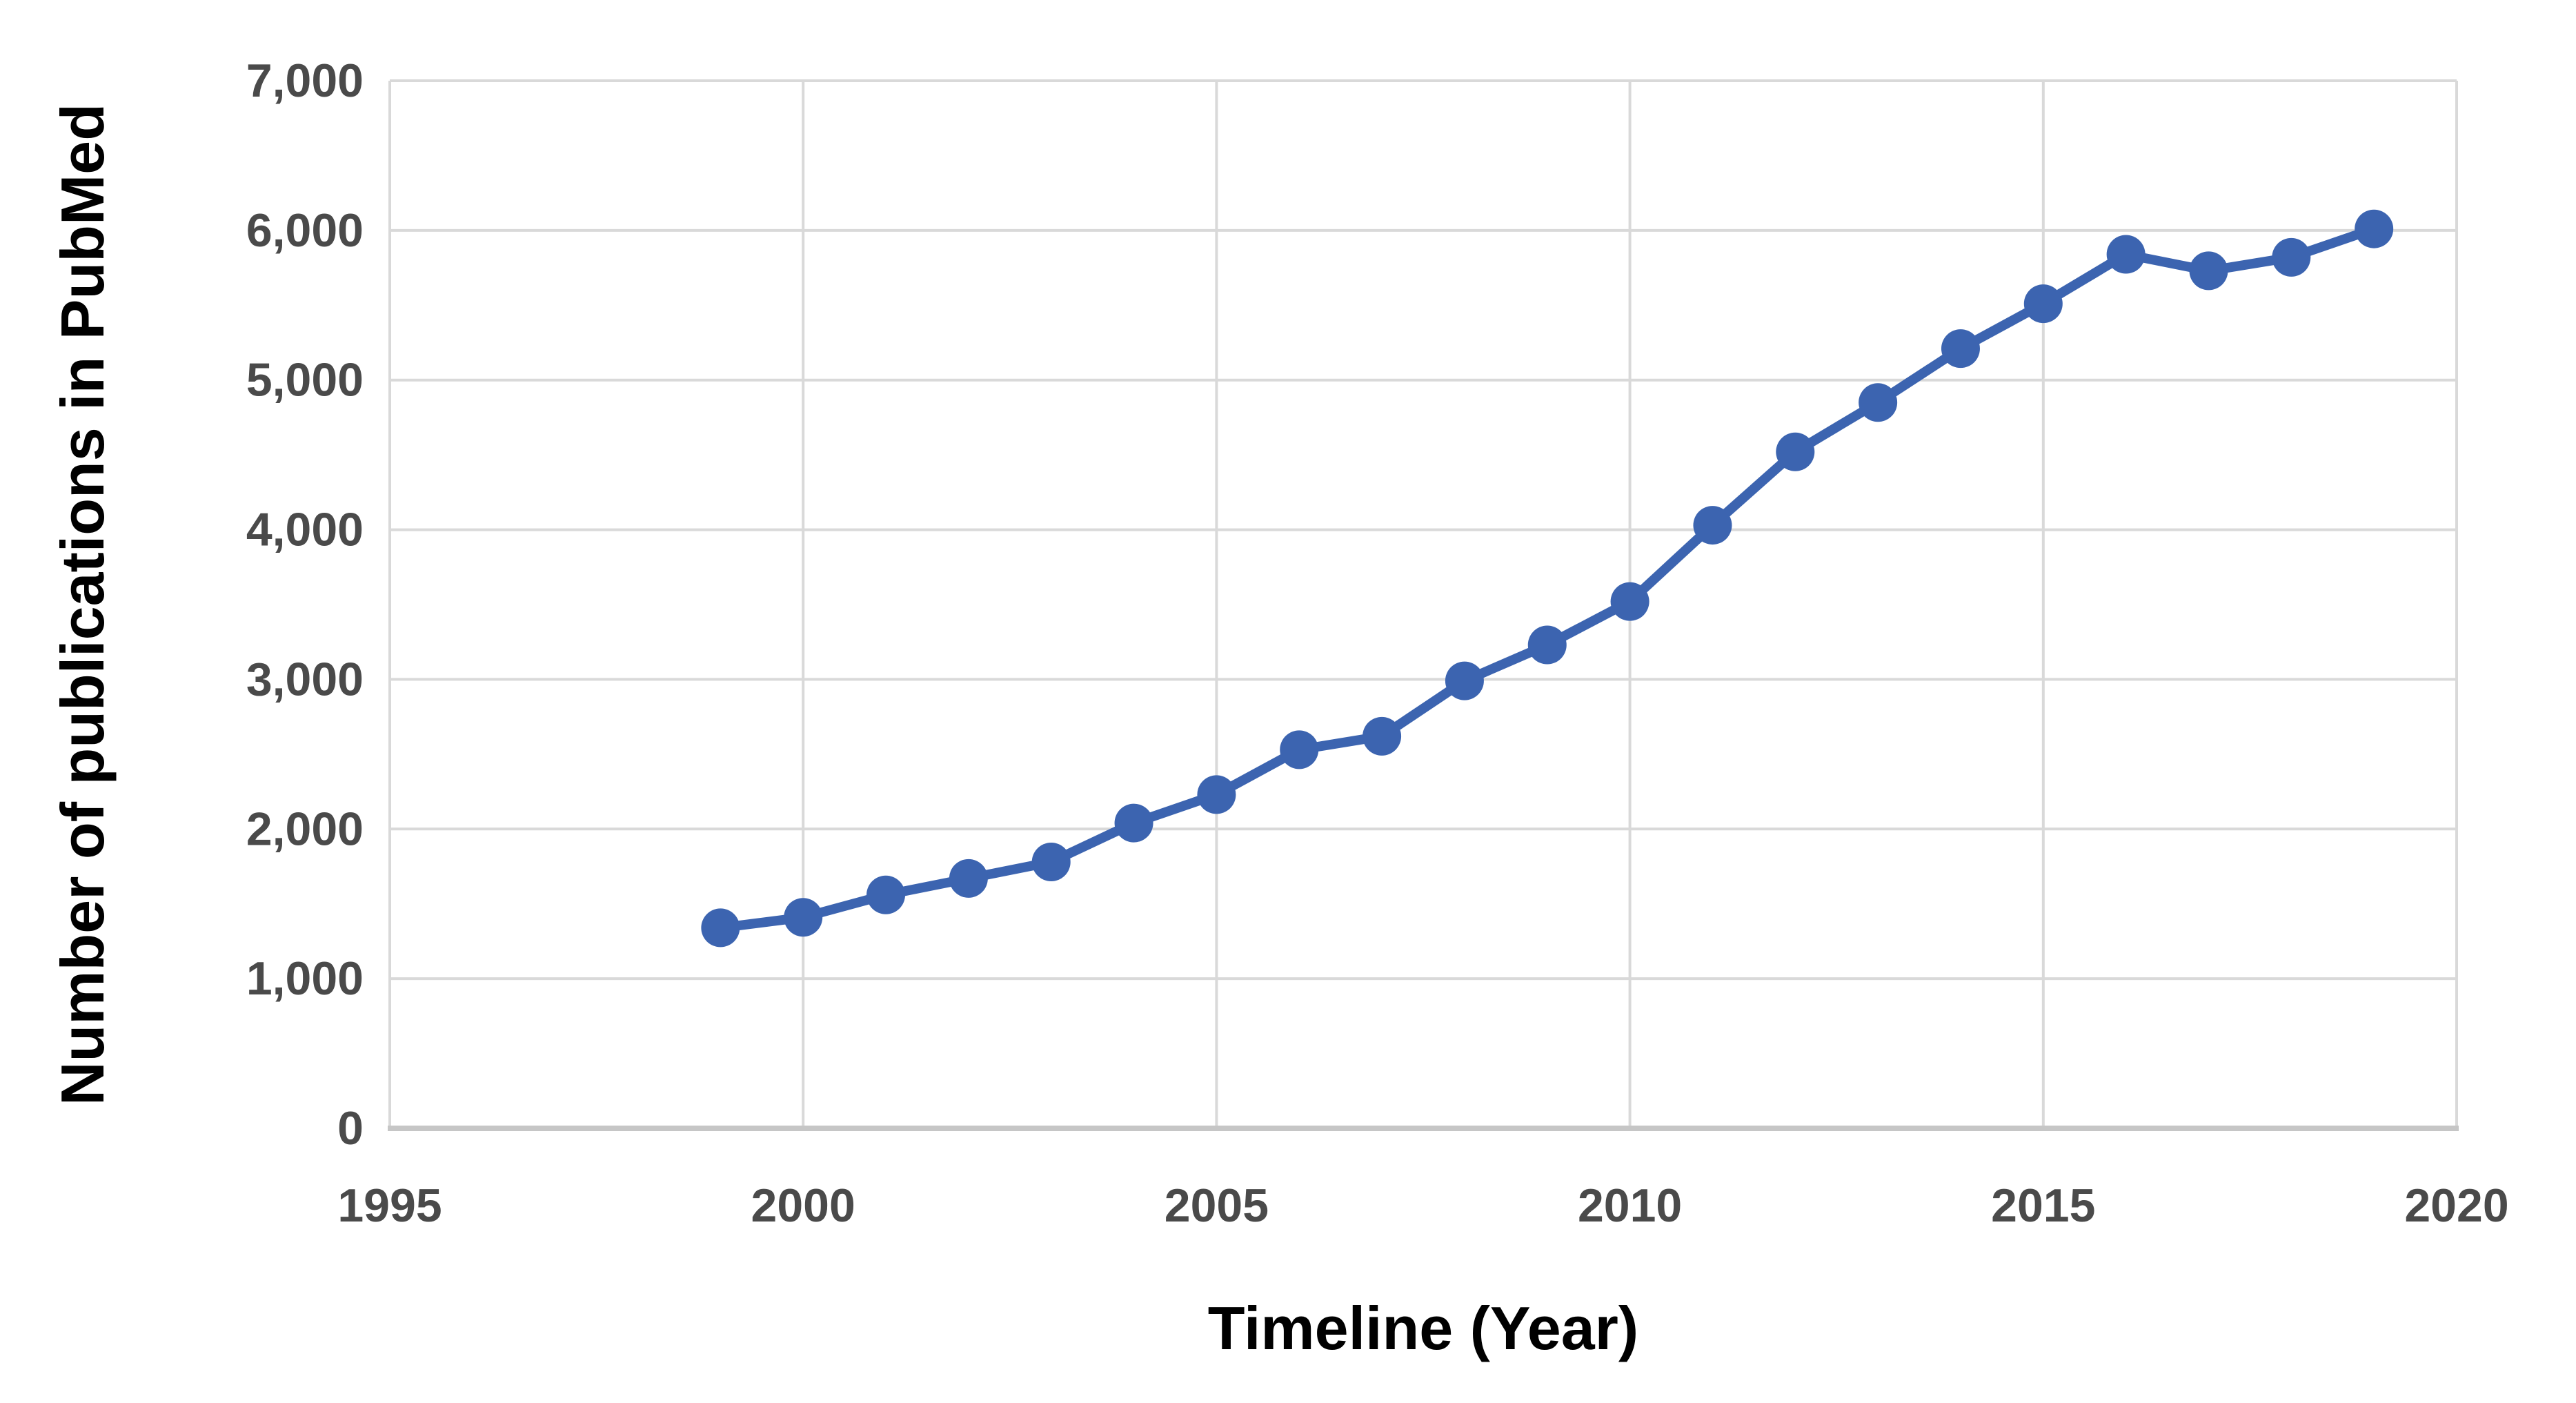  What do you see at coordinates (1464, 680) in the screenshot?
I see `data-point-2008` at bounding box center [1464, 680].